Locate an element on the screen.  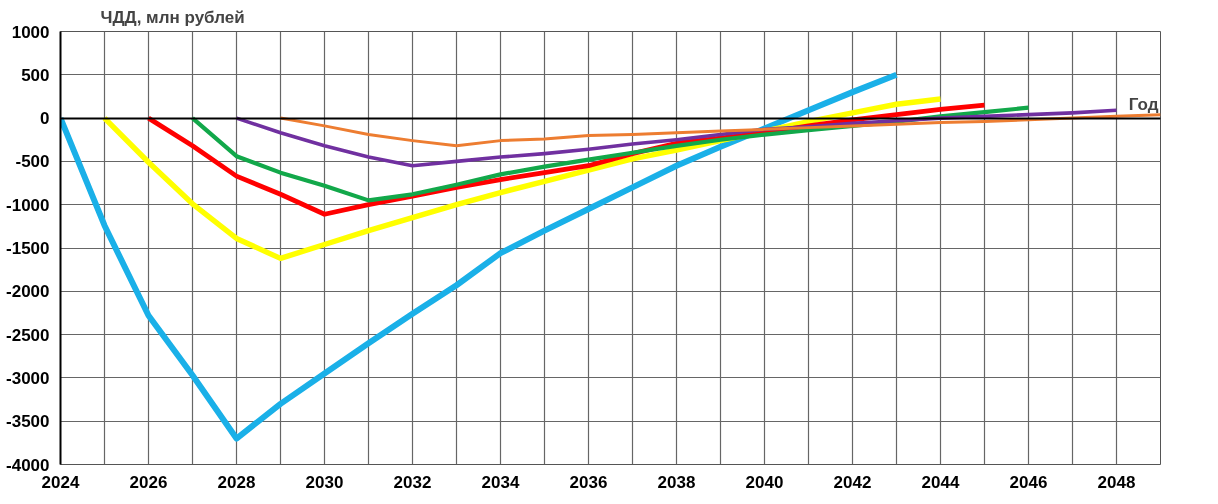
x-tick-label: 2040 is located at coordinates (764, 482).